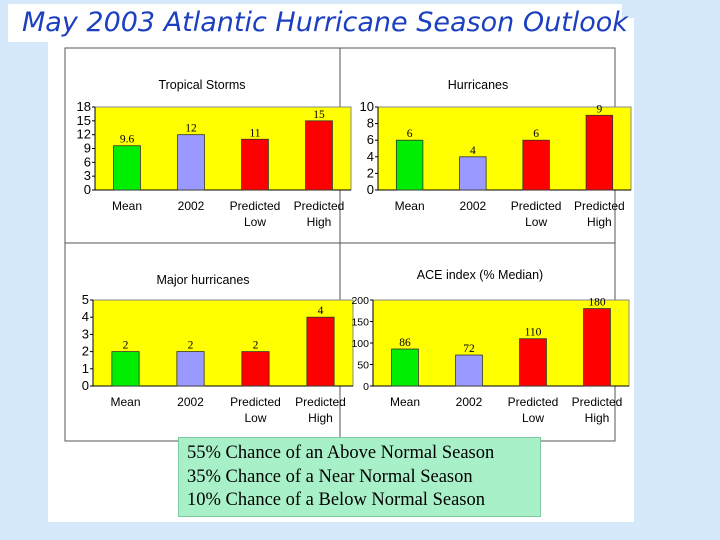  What do you see at coordinates (360, 301) in the screenshot?
I see `y-tick-label: 200` at bounding box center [360, 301].